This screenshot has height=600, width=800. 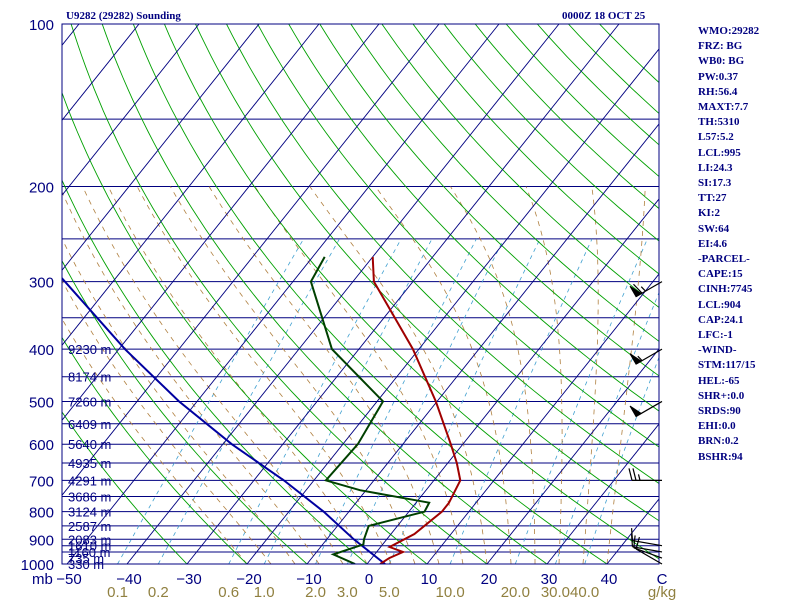 What do you see at coordinates (709, 213) in the screenshot?
I see `index-item: KI:2` at bounding box center [709, 213].